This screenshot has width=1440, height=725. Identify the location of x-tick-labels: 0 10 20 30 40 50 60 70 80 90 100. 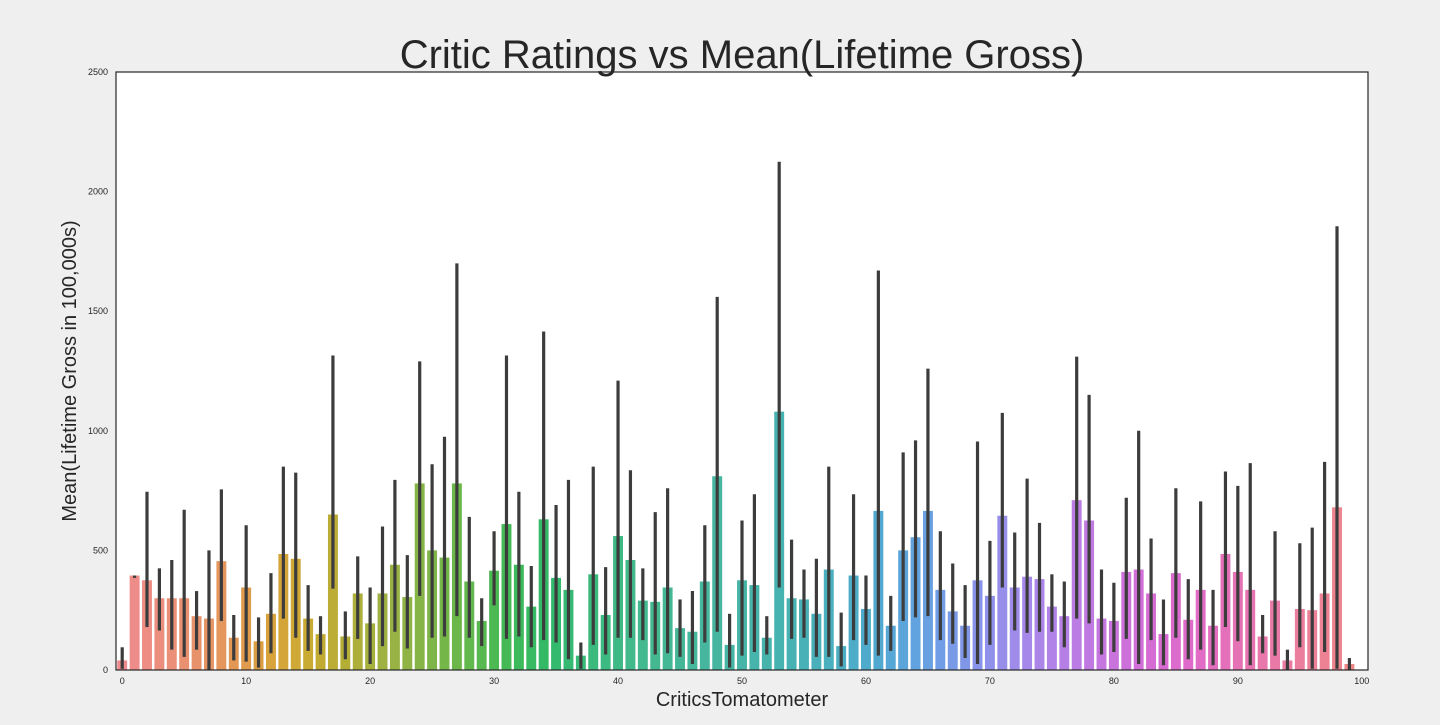
(745, 681).